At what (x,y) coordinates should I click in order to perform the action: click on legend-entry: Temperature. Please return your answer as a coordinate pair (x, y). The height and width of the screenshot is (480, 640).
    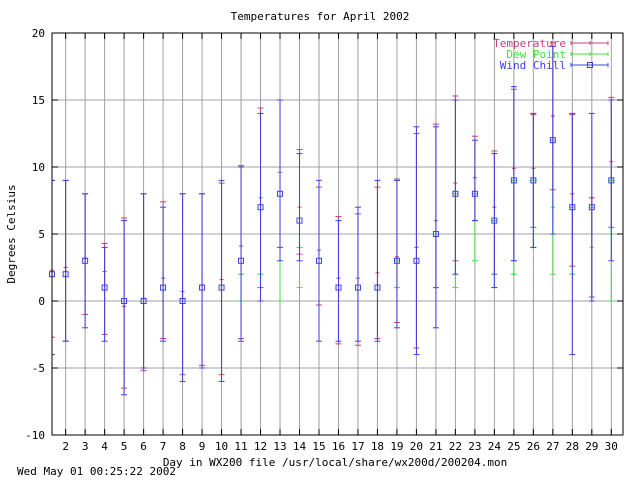
    Looking at the image, I should click on (551, 43).